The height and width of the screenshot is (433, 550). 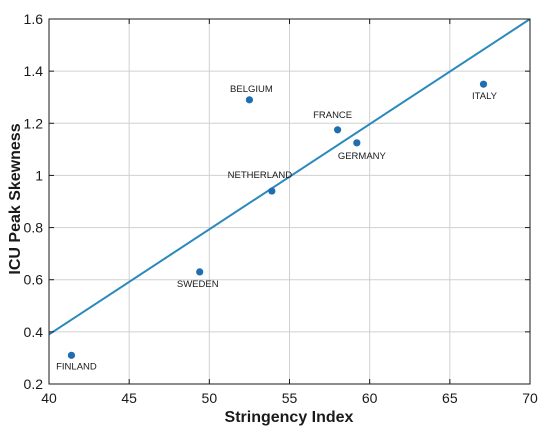 I want to click on y-tick-label: 1.2, so click(x=34, y=123).